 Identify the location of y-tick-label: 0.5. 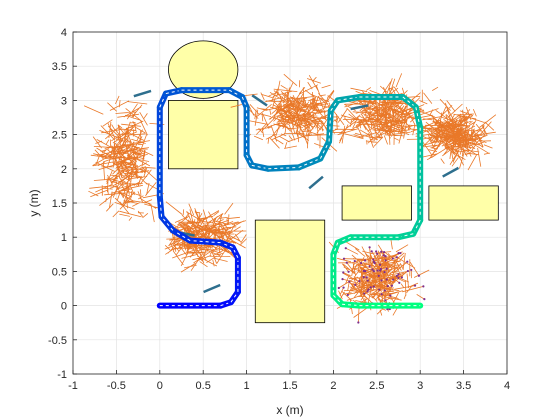
(59, 272).